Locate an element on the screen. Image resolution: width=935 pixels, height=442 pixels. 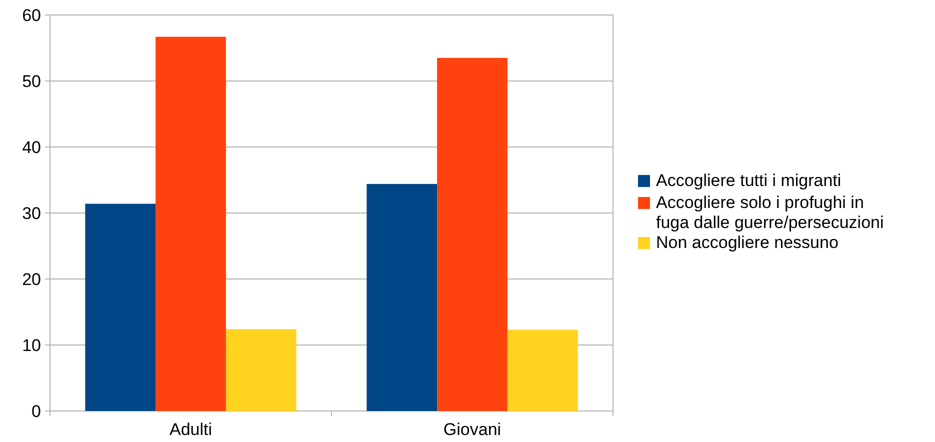
y-tick-label: 60 is located at coordinates (31, 15).